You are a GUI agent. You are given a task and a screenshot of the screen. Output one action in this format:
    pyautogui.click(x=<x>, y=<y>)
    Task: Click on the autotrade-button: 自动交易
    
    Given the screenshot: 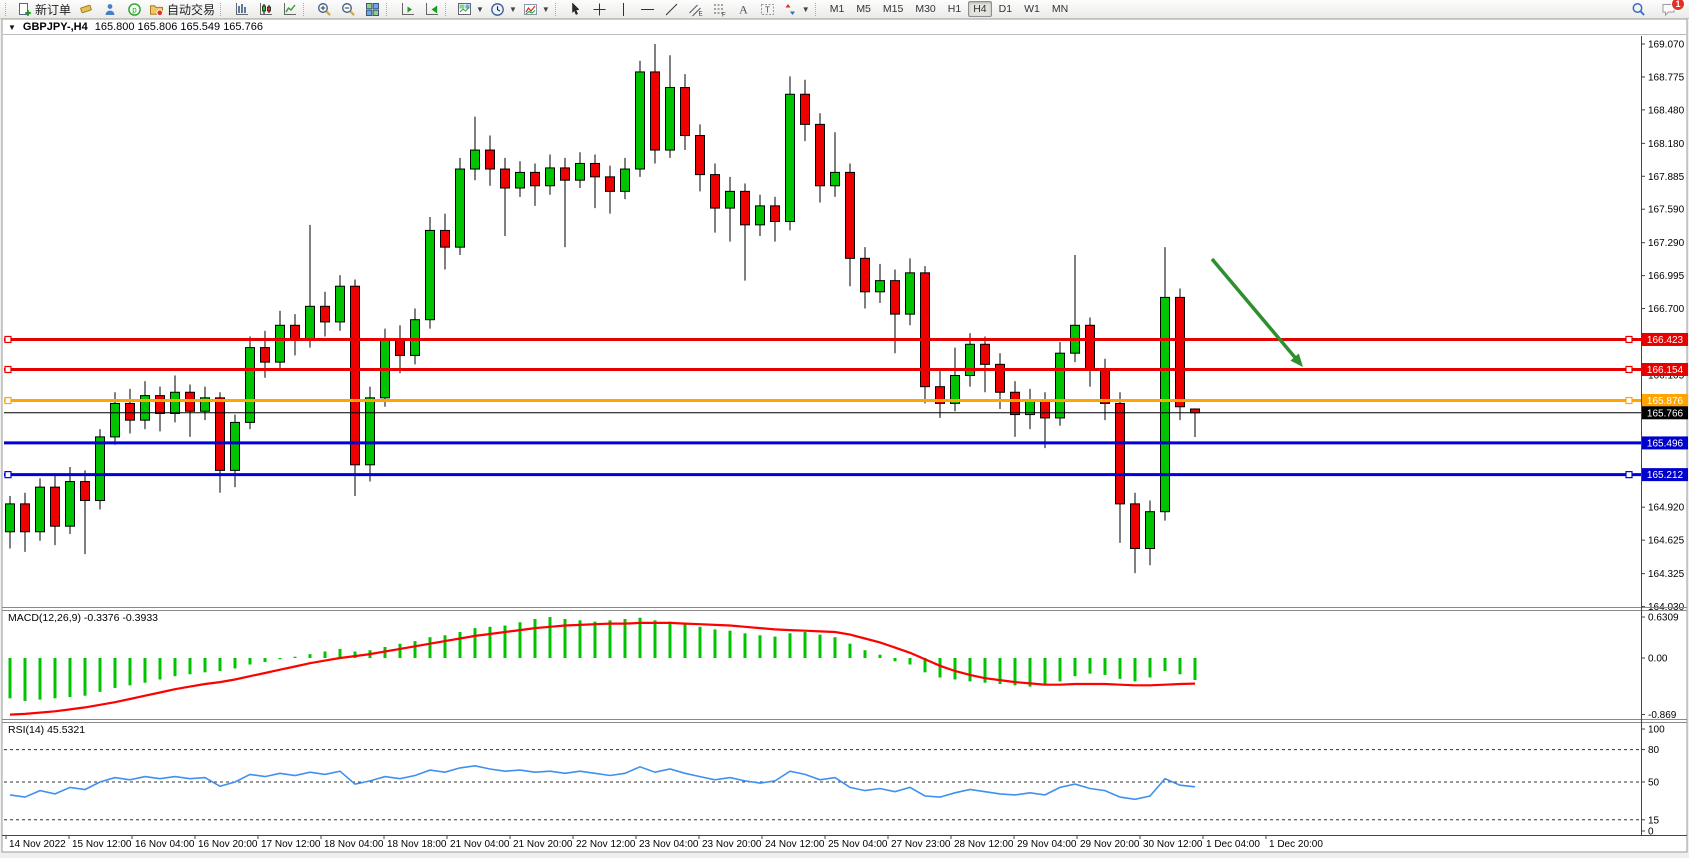 What is the action you would take?
    pyautogui.click(x=182, y=9)
    